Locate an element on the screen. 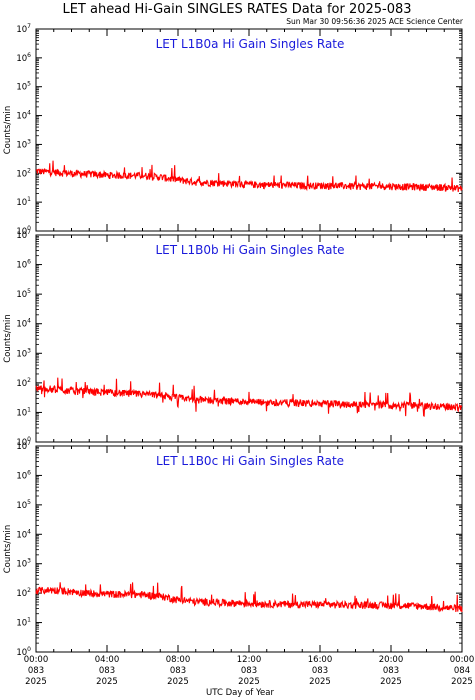  x-tick-time: 16:00 is located at coordinates (320, 660).